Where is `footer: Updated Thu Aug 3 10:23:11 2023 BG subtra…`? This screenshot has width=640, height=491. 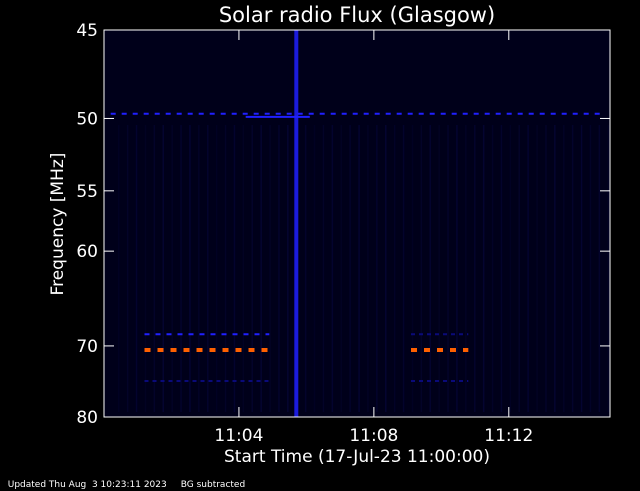
footer: Updated Thu Aug 3 10:23:11 2023 BG subtra… is located at coordinates (130, 480).